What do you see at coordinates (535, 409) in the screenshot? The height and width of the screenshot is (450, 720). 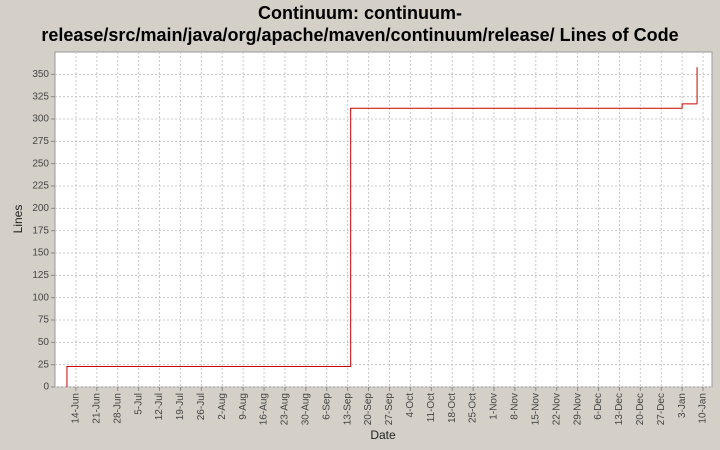 I see `x-tick-label: 15-Nov` at bounding box center [535, 409].